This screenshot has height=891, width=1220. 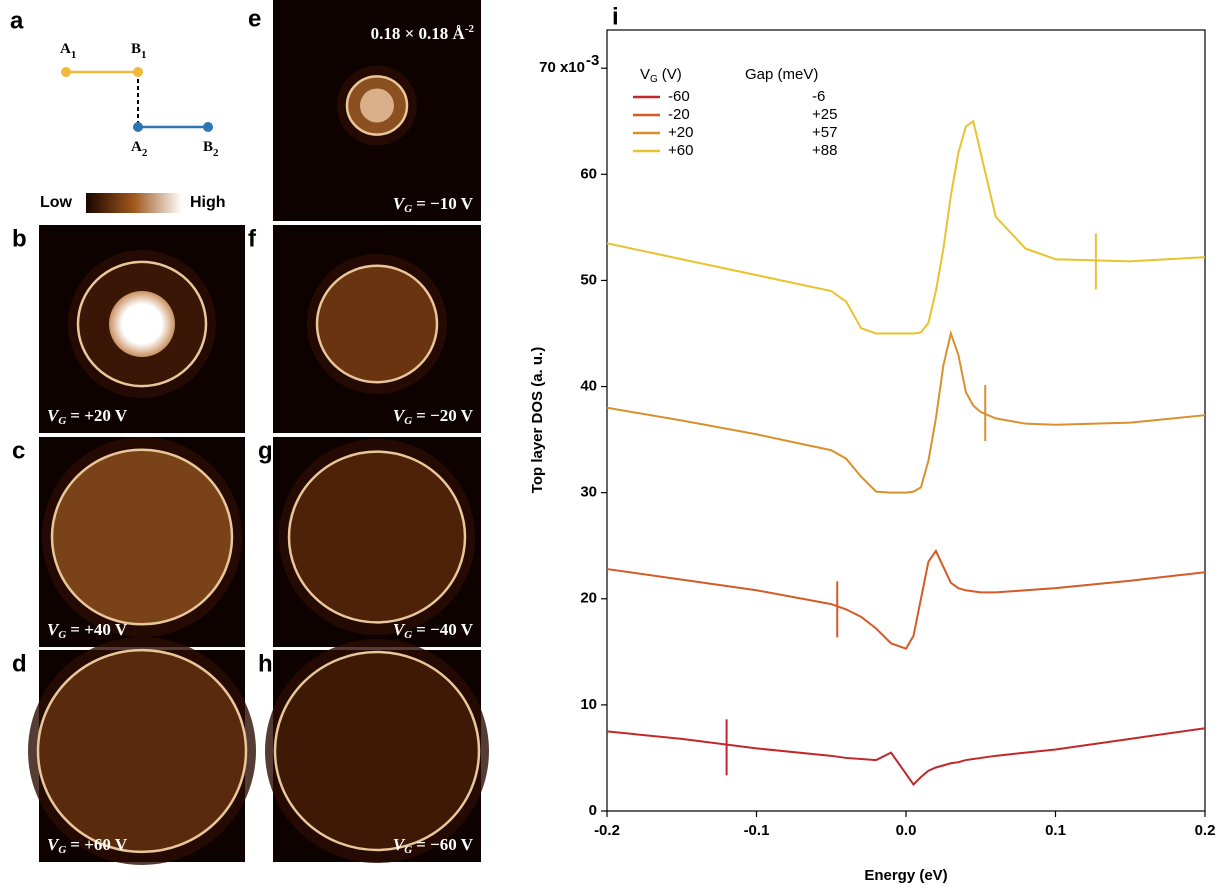 I want to click on site-label: A1, so click(x=68, y=50).